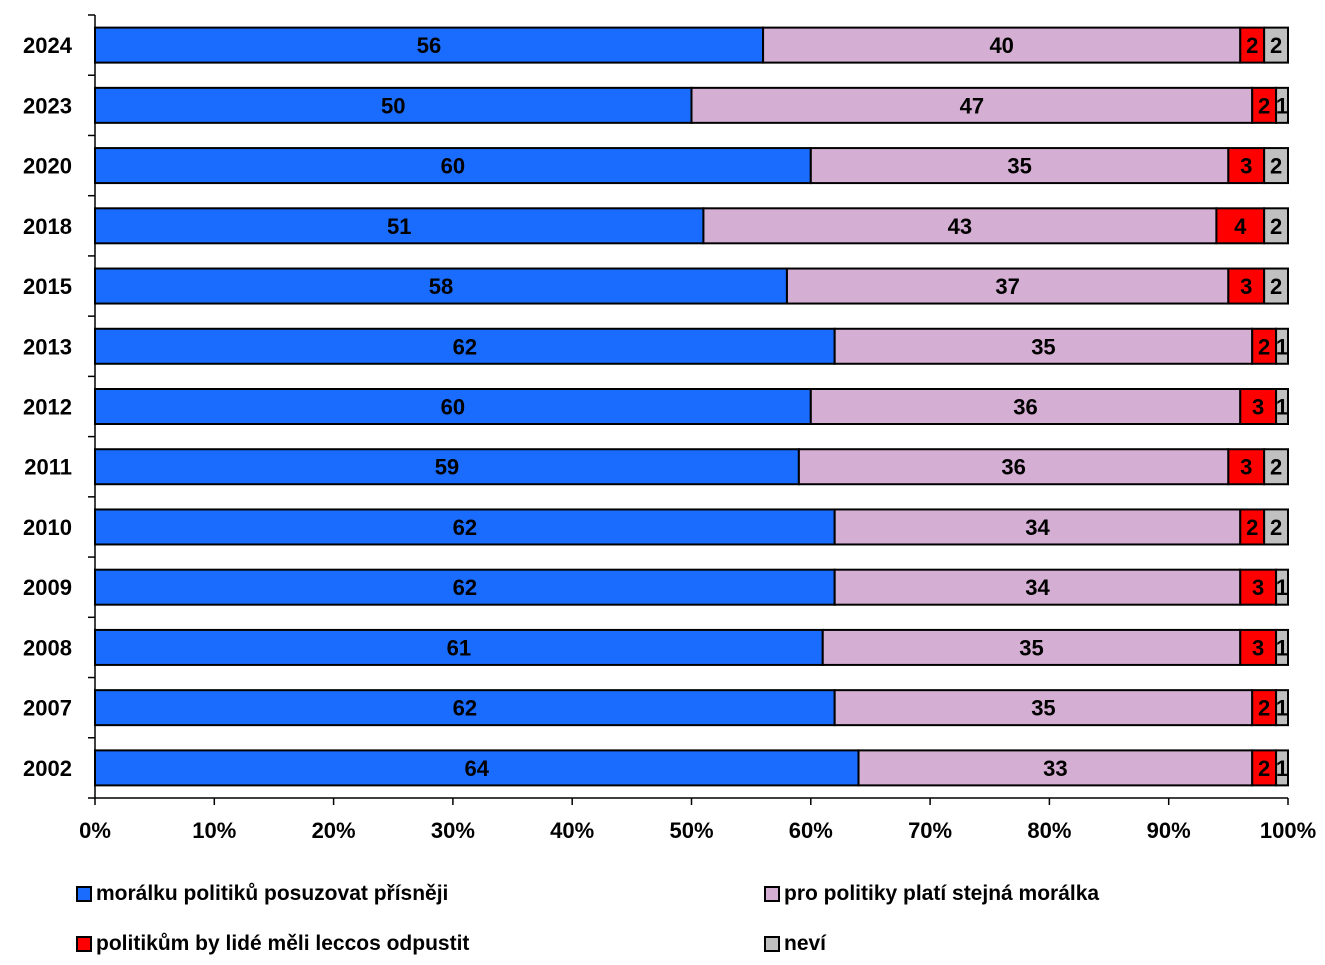 The height and width of the screenshot is (965, 1325). Describe the element at coordinates (47, 166) in the screenshot. I see `category-label-2020: 2020` at that location.